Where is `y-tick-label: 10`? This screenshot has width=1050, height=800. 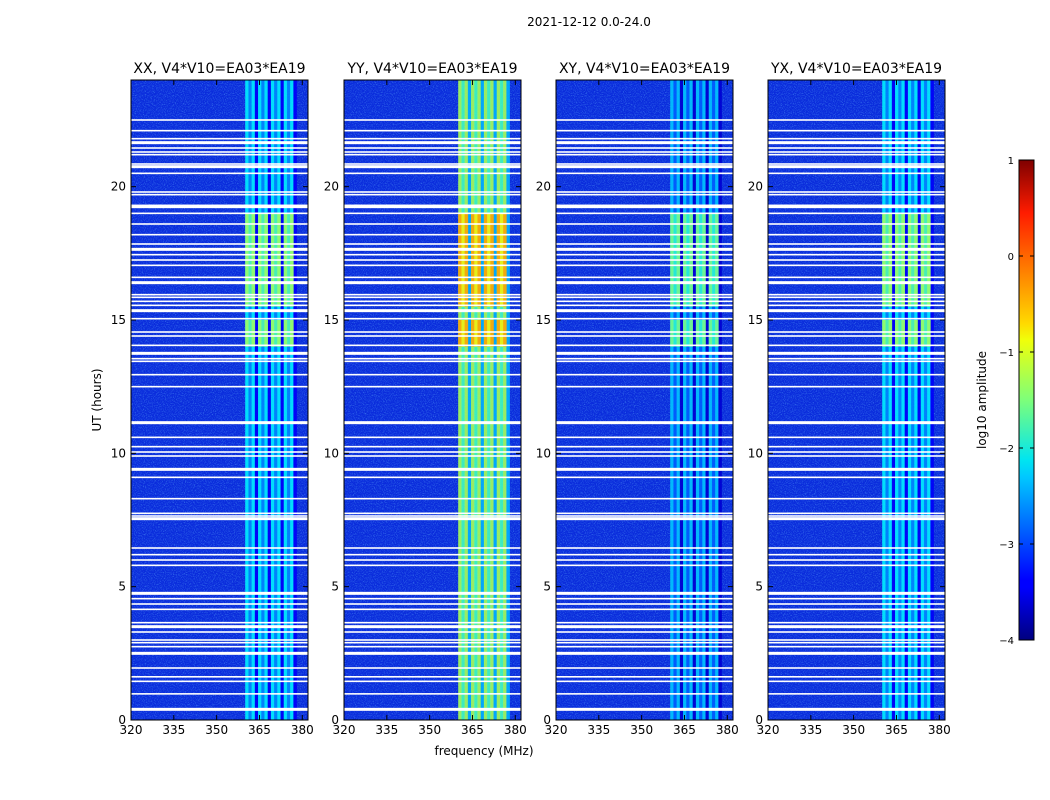 y-tick-label: 10 is located at coordinates (543, 453).